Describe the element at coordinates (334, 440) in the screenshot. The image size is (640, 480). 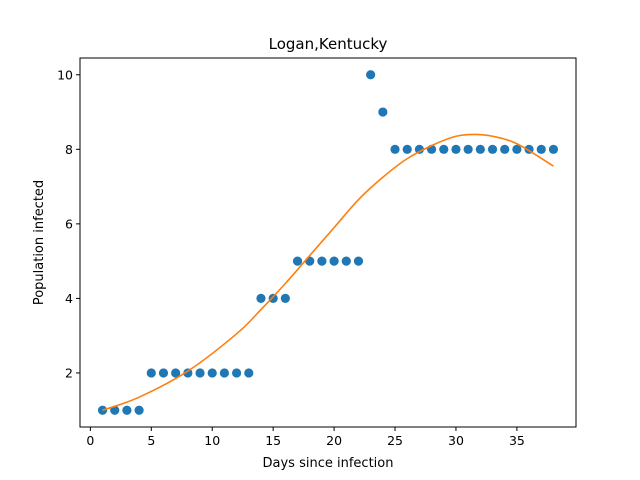
I see `x-tick-label: 20` at that location.